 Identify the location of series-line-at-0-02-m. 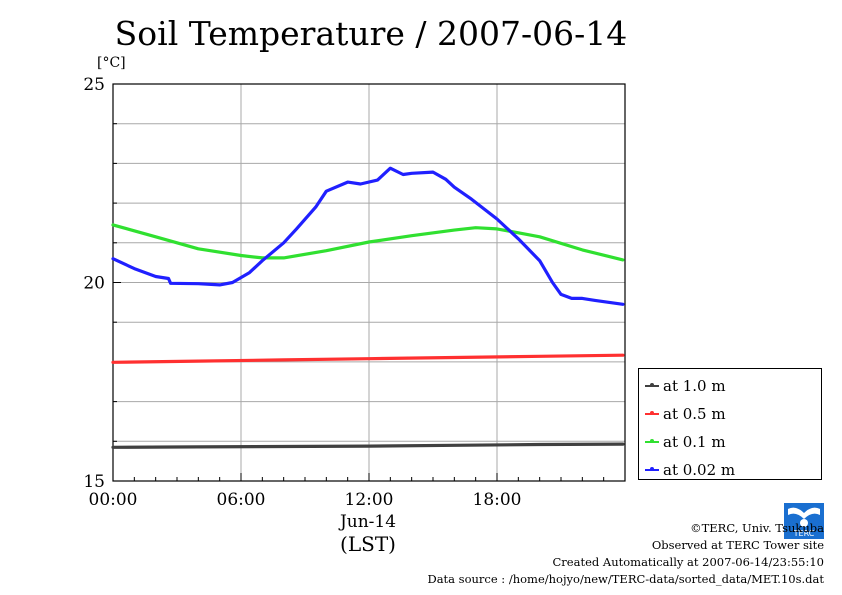
(368, 236).